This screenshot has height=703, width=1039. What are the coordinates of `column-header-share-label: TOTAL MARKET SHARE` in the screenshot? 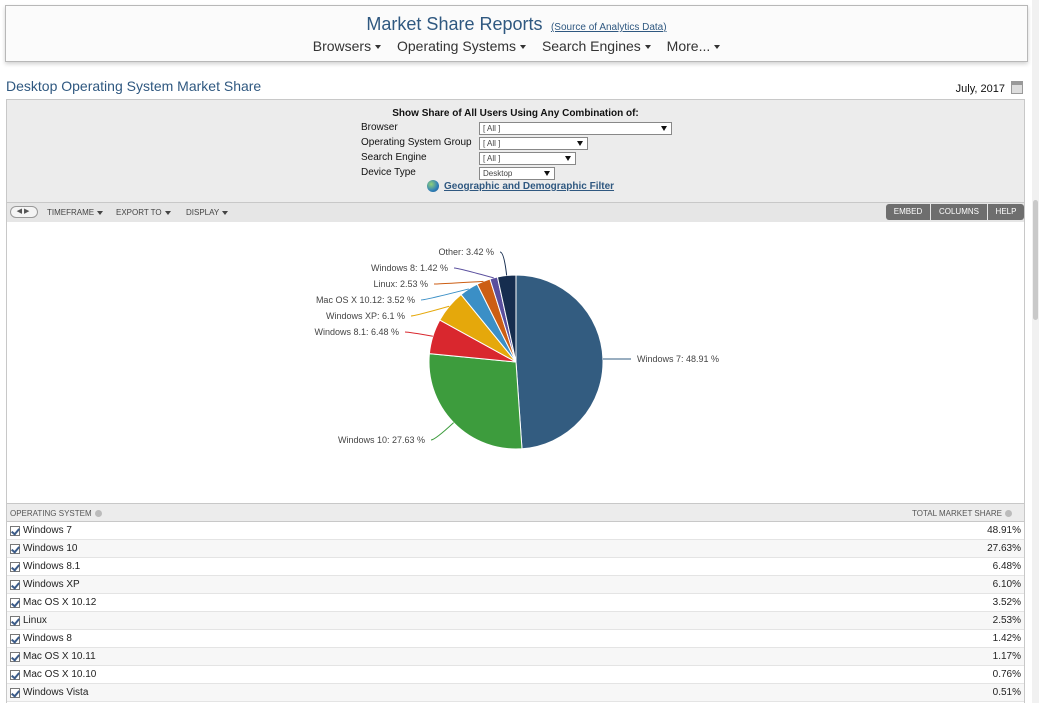 It's located at (957, 513).